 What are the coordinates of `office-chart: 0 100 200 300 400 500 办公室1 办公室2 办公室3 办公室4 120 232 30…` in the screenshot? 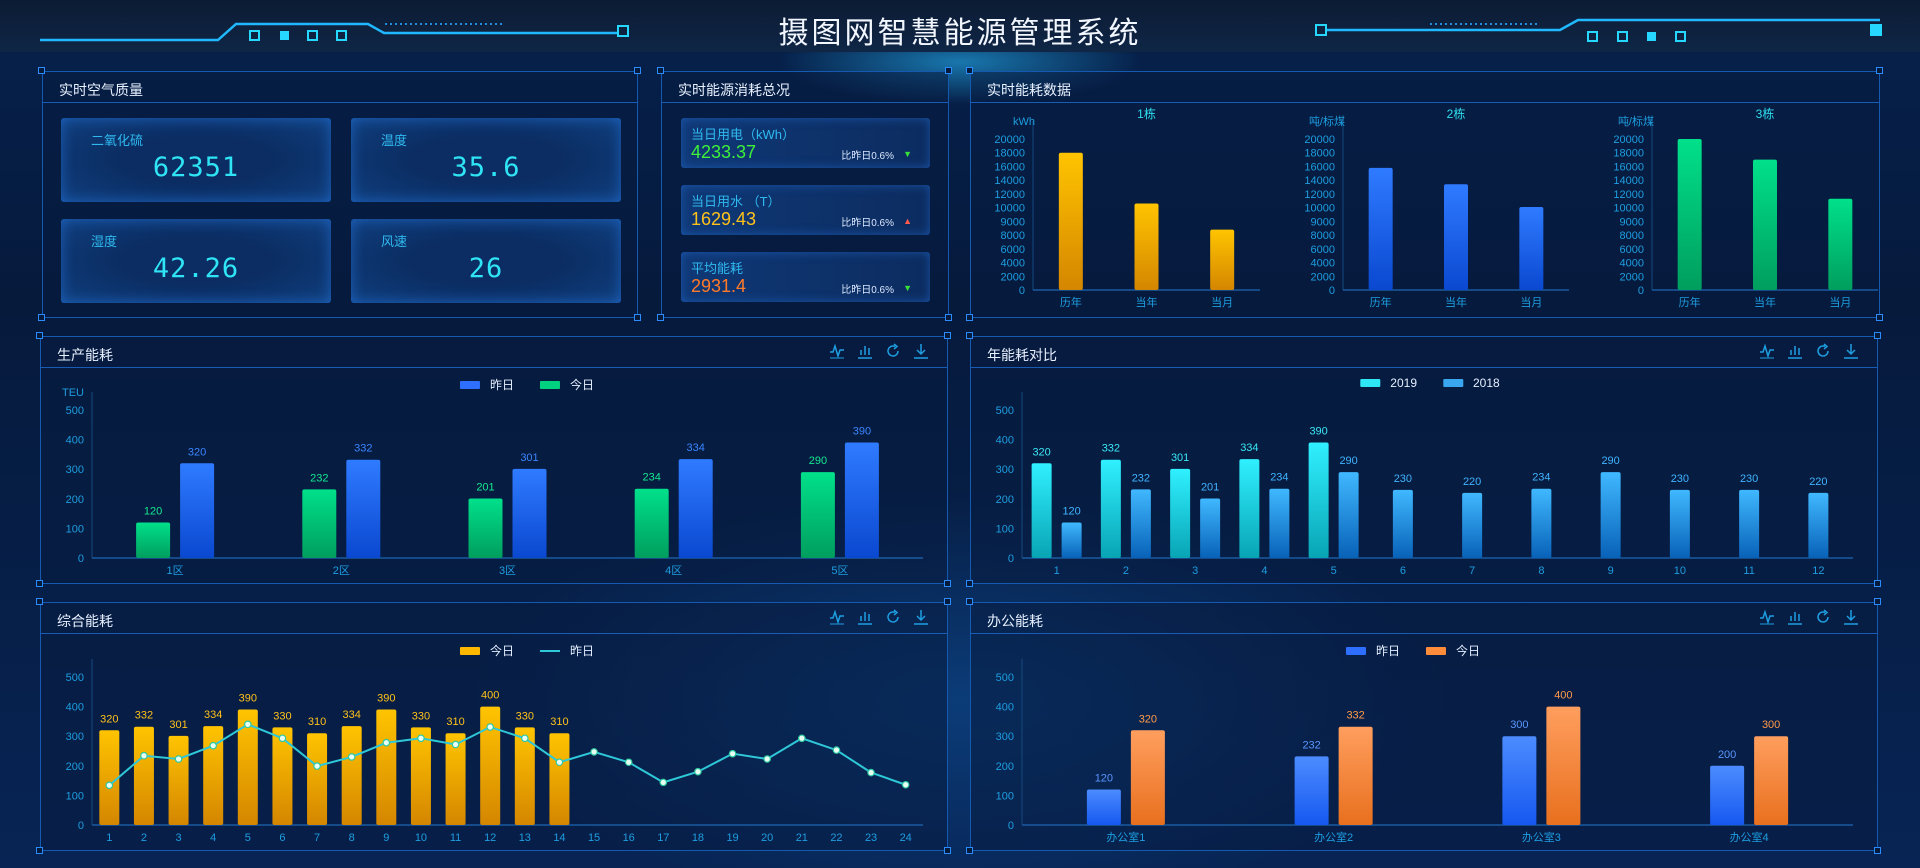 It's located at (1424, 751).